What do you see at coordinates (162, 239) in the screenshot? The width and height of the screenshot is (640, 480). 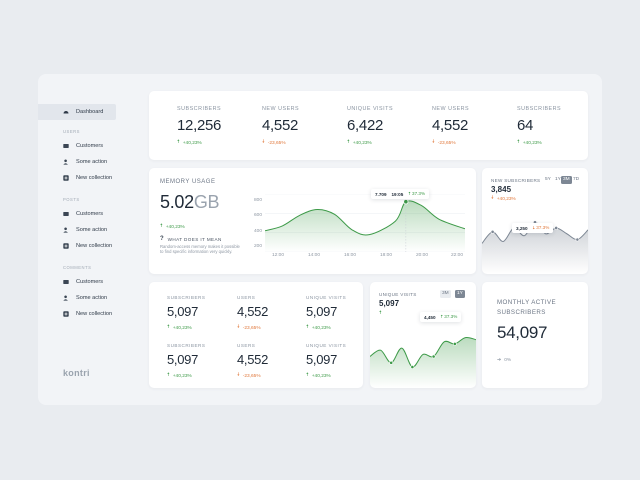 I see `question-icon: ?` at bounding box center [162, 239].